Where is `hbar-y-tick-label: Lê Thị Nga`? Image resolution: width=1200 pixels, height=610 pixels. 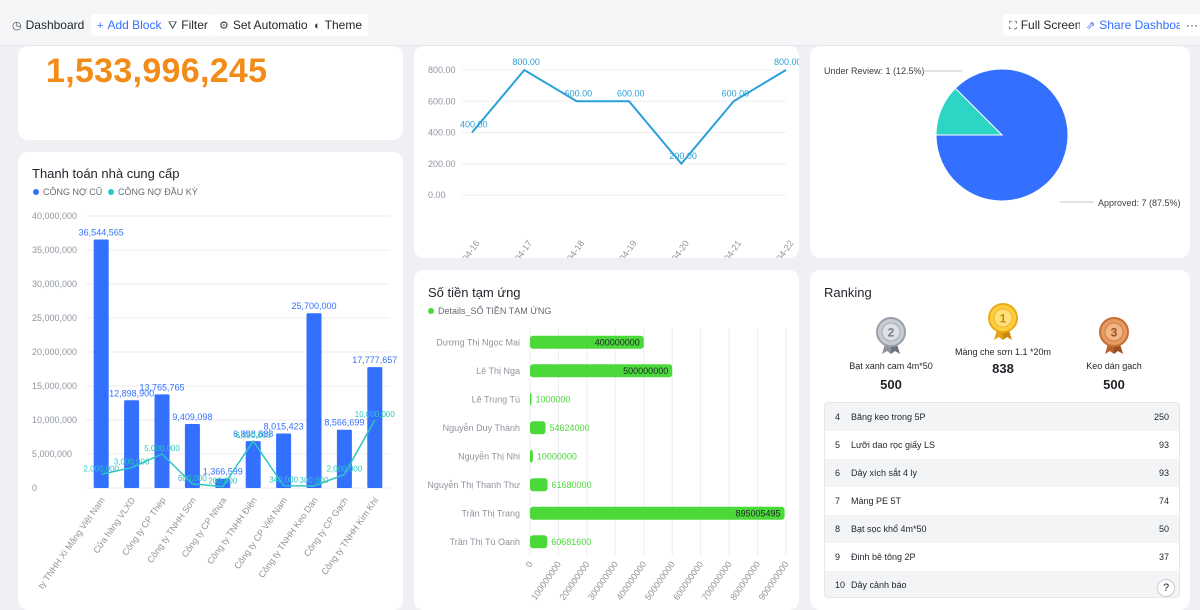 hbar-y-tick-label: Lê Thị Nga is located at coordinates (498, 371).